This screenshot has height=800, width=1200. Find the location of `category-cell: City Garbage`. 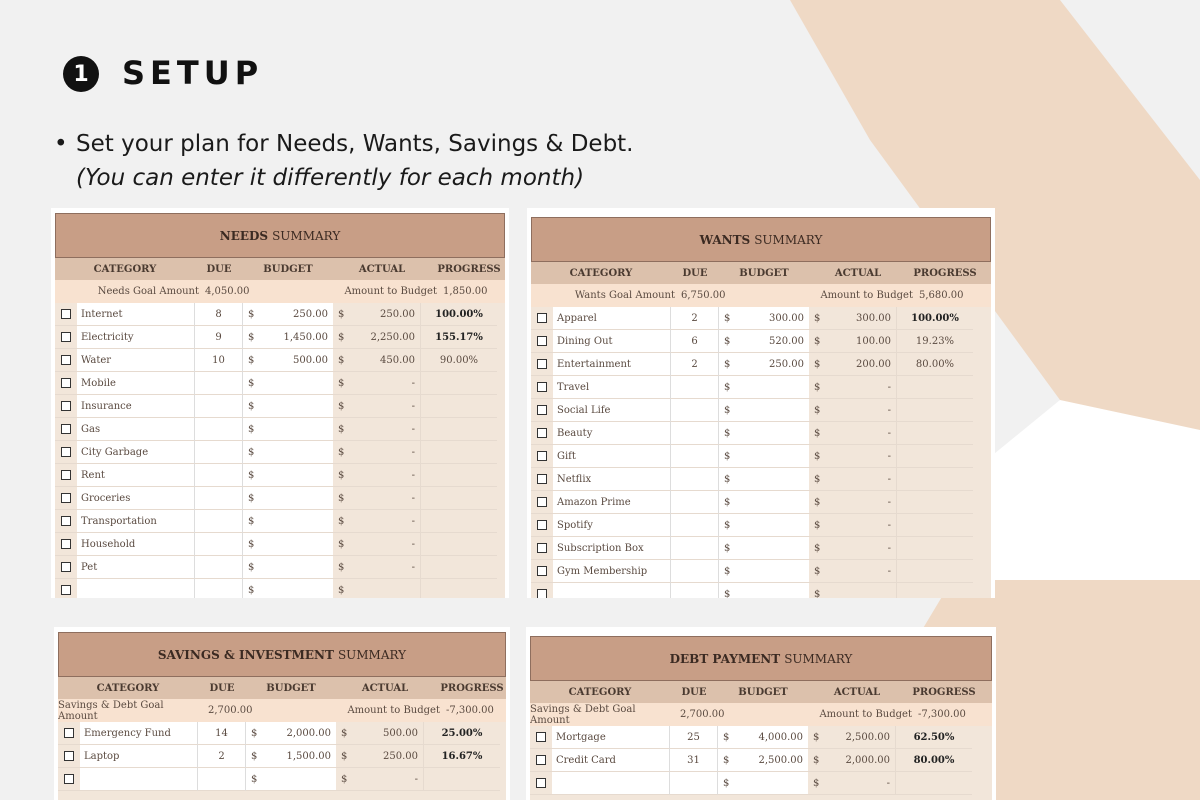

category-cell: City Garbage is located at coordinates (136, 452).